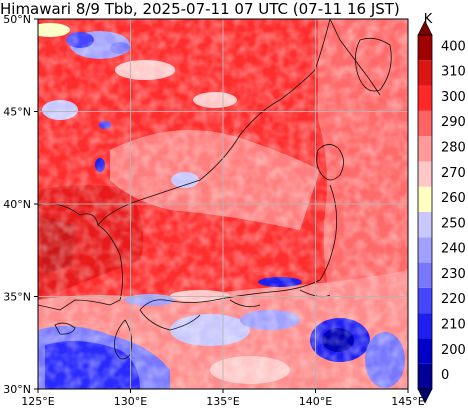 The height and width of the screenshot is (413, 468). Describe the element at coordinates (17, 389) in the screenshot. I see `lat-tick-label: 30°N` at that location.